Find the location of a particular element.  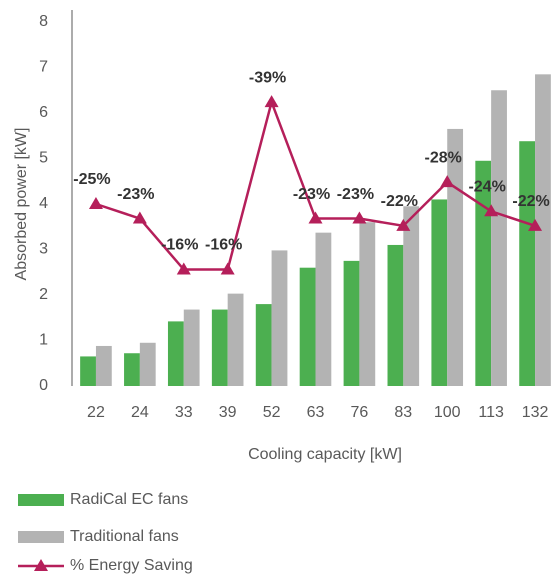

y-tick-label: 3 is located at coordinates (43, 249).